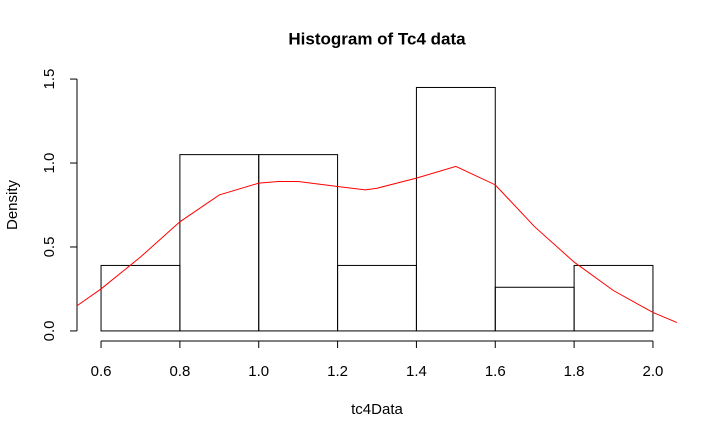 The width and height of the screenshot is (716, 440). Describe the element at coordinates (653, 371) in the screenshot. I see `x-tick-label: 2.0` at that location.